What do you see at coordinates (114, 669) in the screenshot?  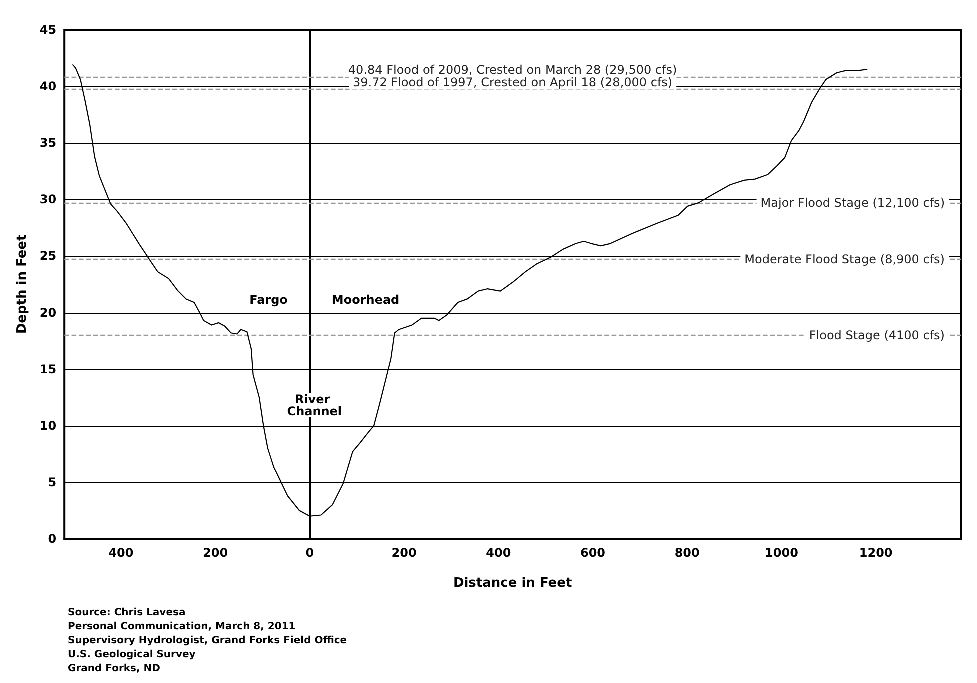 I see `text: Grand Forks, ND` at bounding box center [114, 669].